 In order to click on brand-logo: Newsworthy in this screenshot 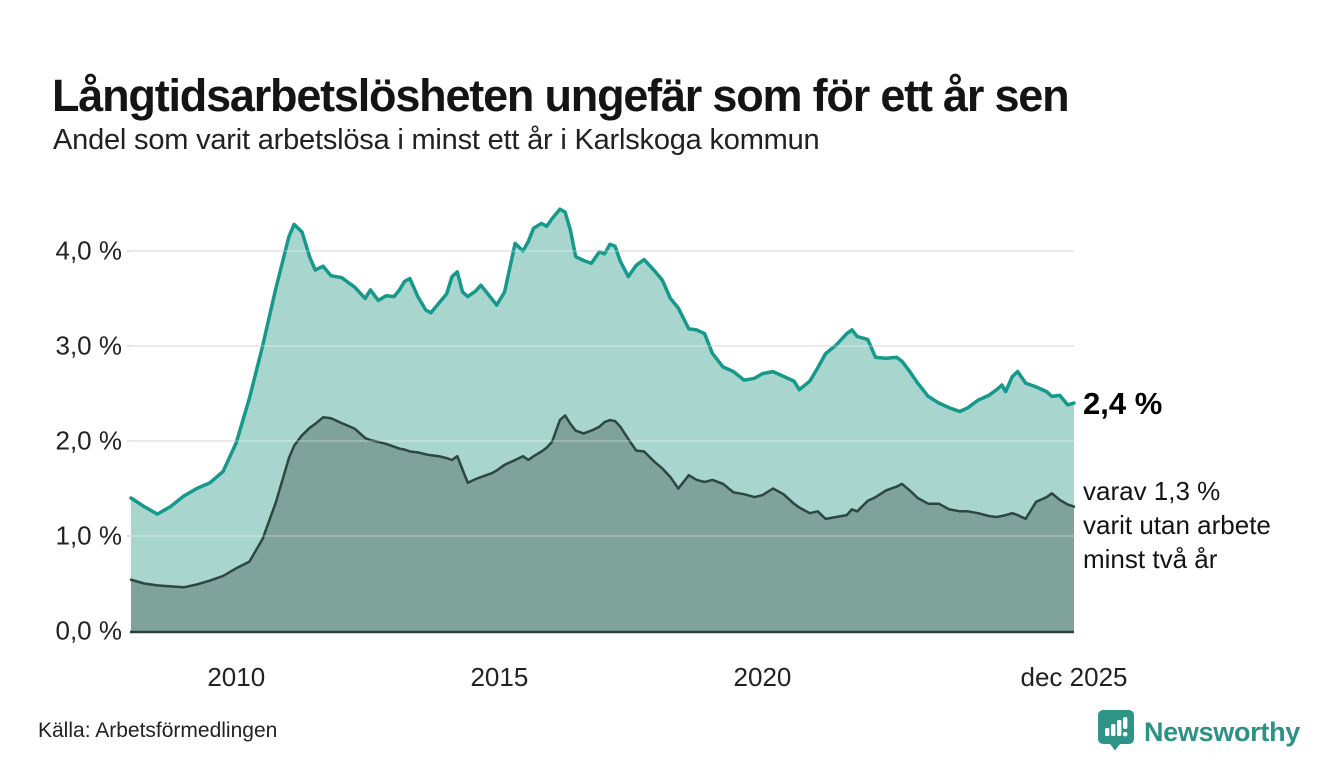, I will do `click(1198, 732)`.